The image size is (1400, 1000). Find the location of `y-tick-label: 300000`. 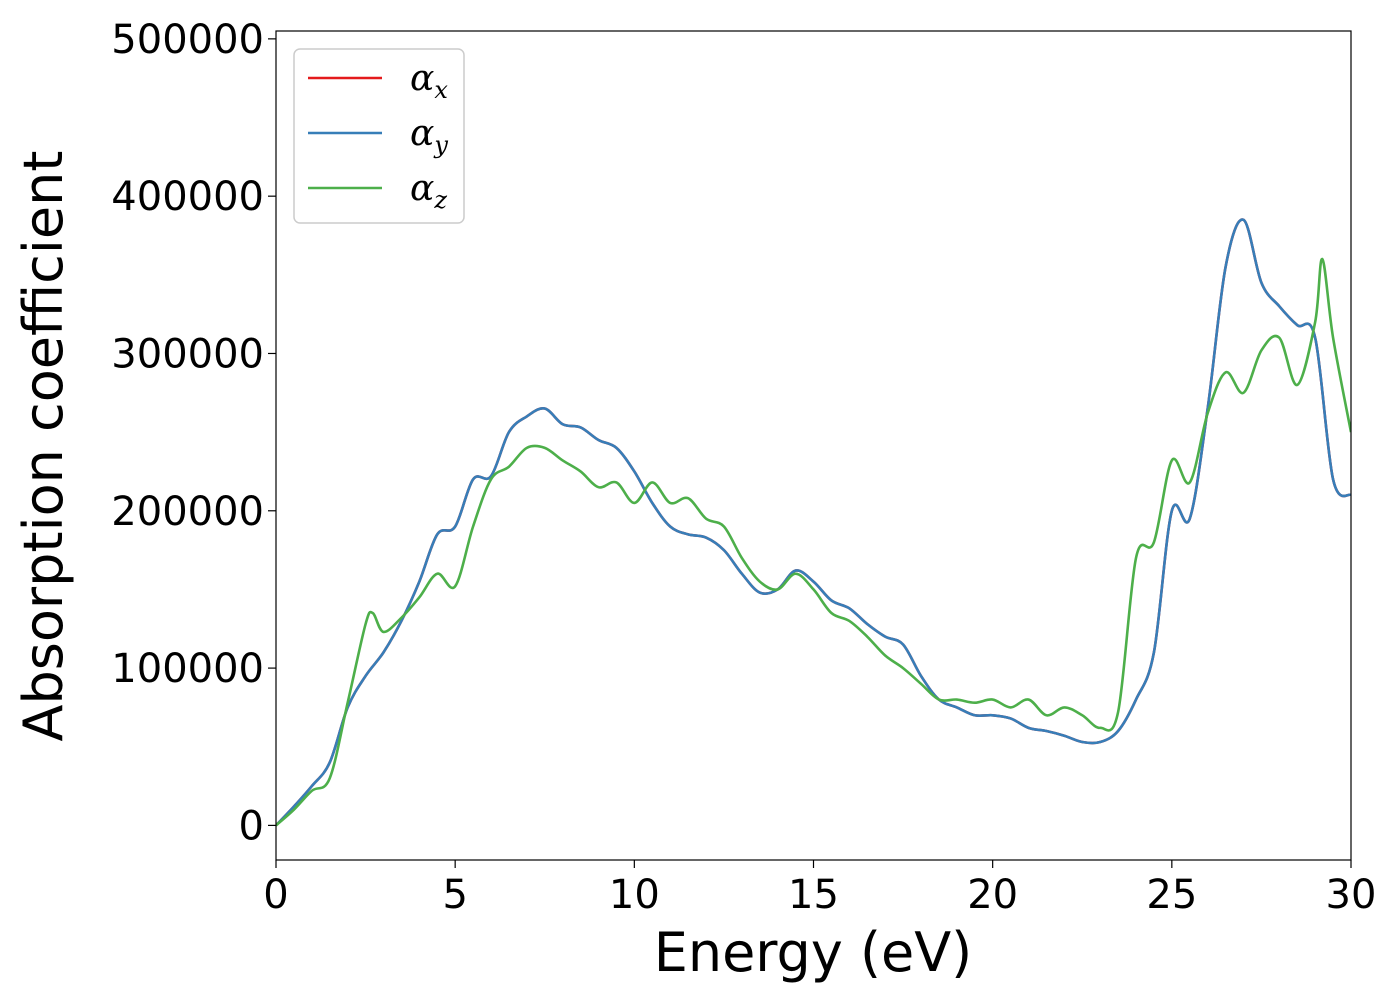

y-tick-label: 300000 is located at coordinates (187, 354).